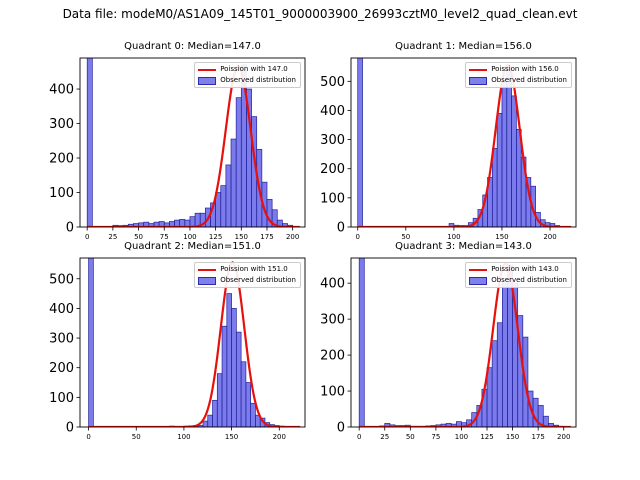  I want to click on legend-label: Poission with 143.0, so click(525, 269).